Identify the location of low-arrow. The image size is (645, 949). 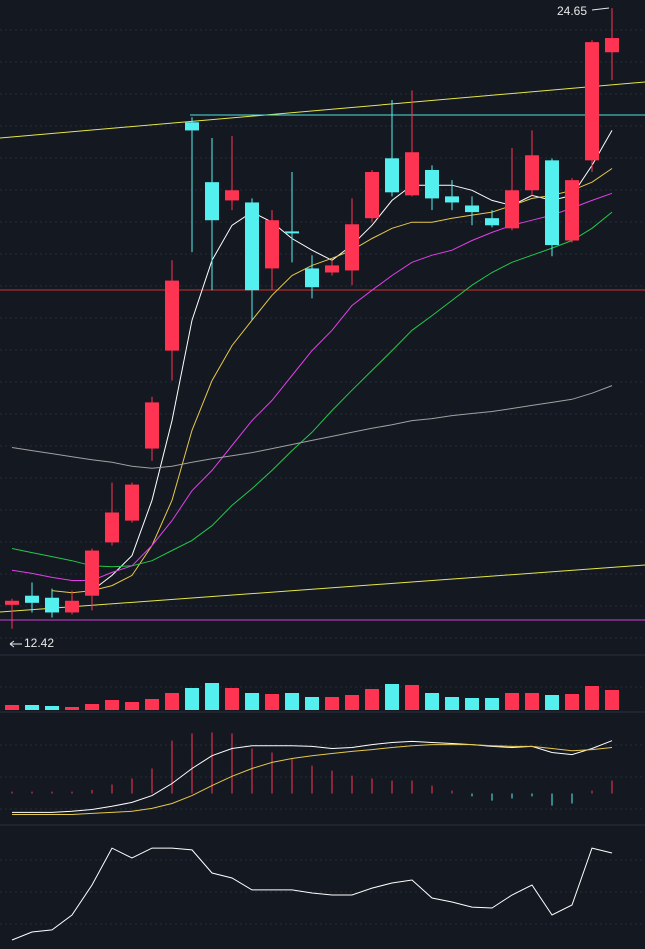
(15, 644).